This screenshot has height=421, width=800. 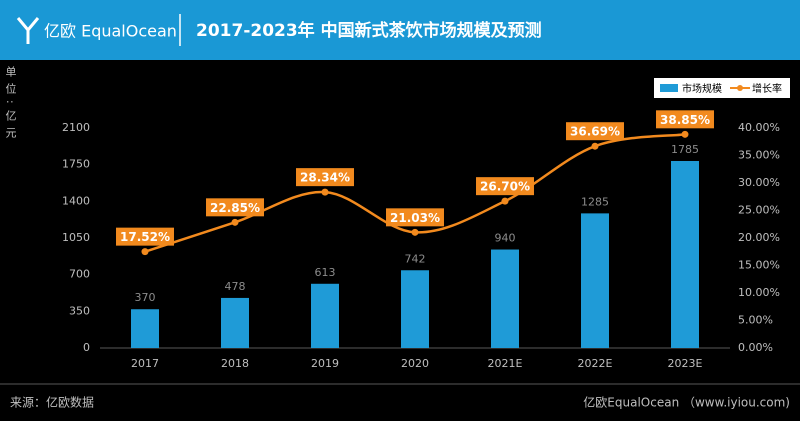 What do you see at coordinates (145, 363) in the screenshot?
I see `x-tick-label: 2017` at bounding box center [145, 363].